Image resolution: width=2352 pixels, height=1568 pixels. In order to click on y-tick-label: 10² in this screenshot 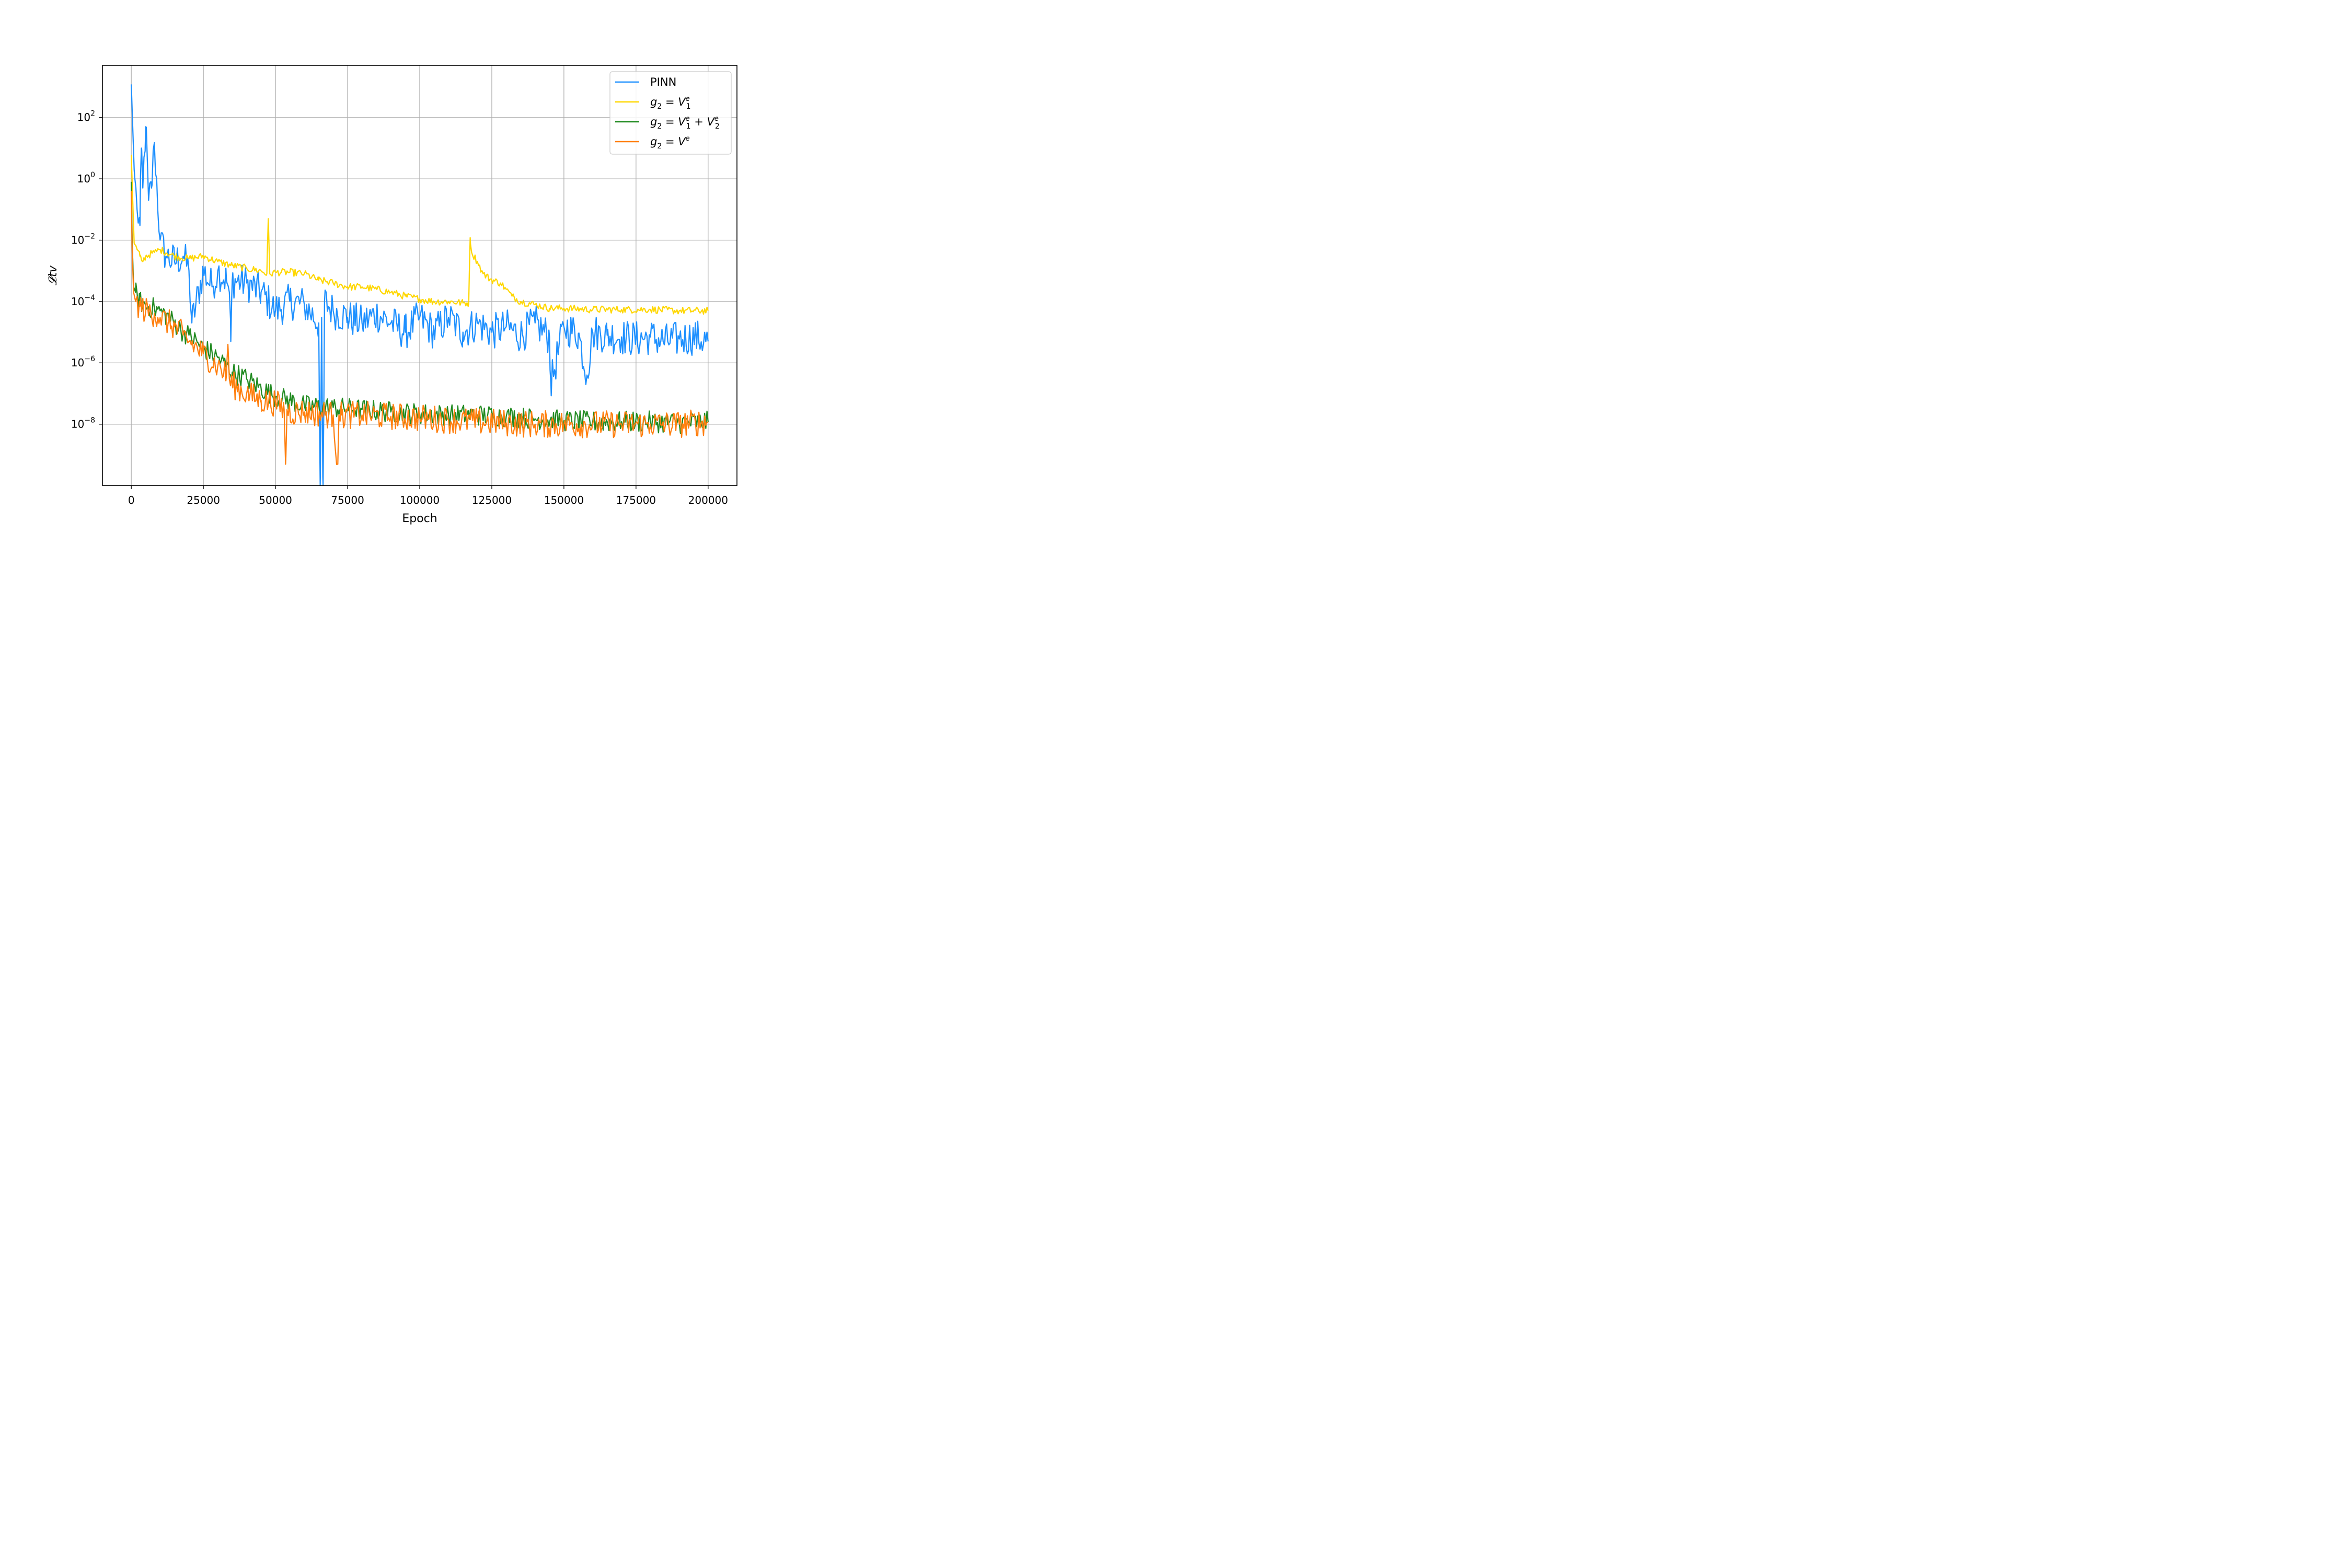, I will do `click(86, 117)`.